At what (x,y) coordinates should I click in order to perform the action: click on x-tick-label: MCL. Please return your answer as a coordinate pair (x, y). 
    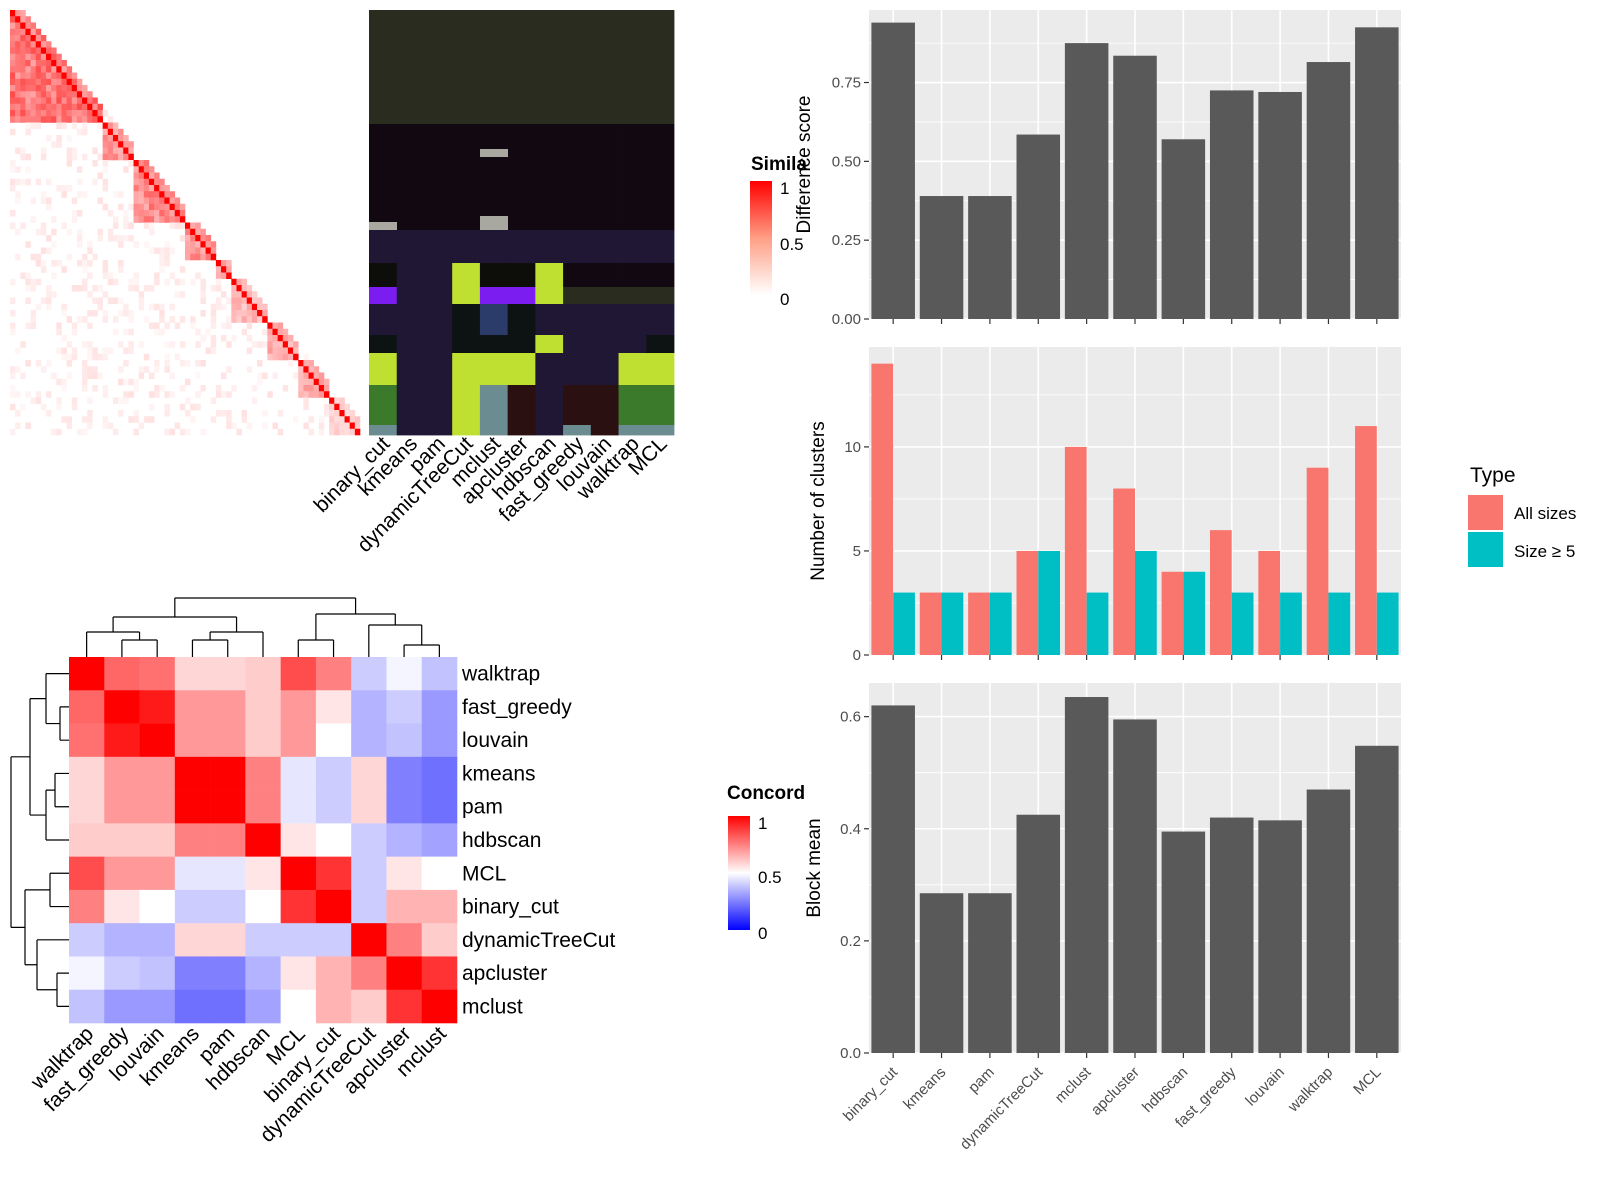
    Looking at the image, I should click on (1367, 1081).